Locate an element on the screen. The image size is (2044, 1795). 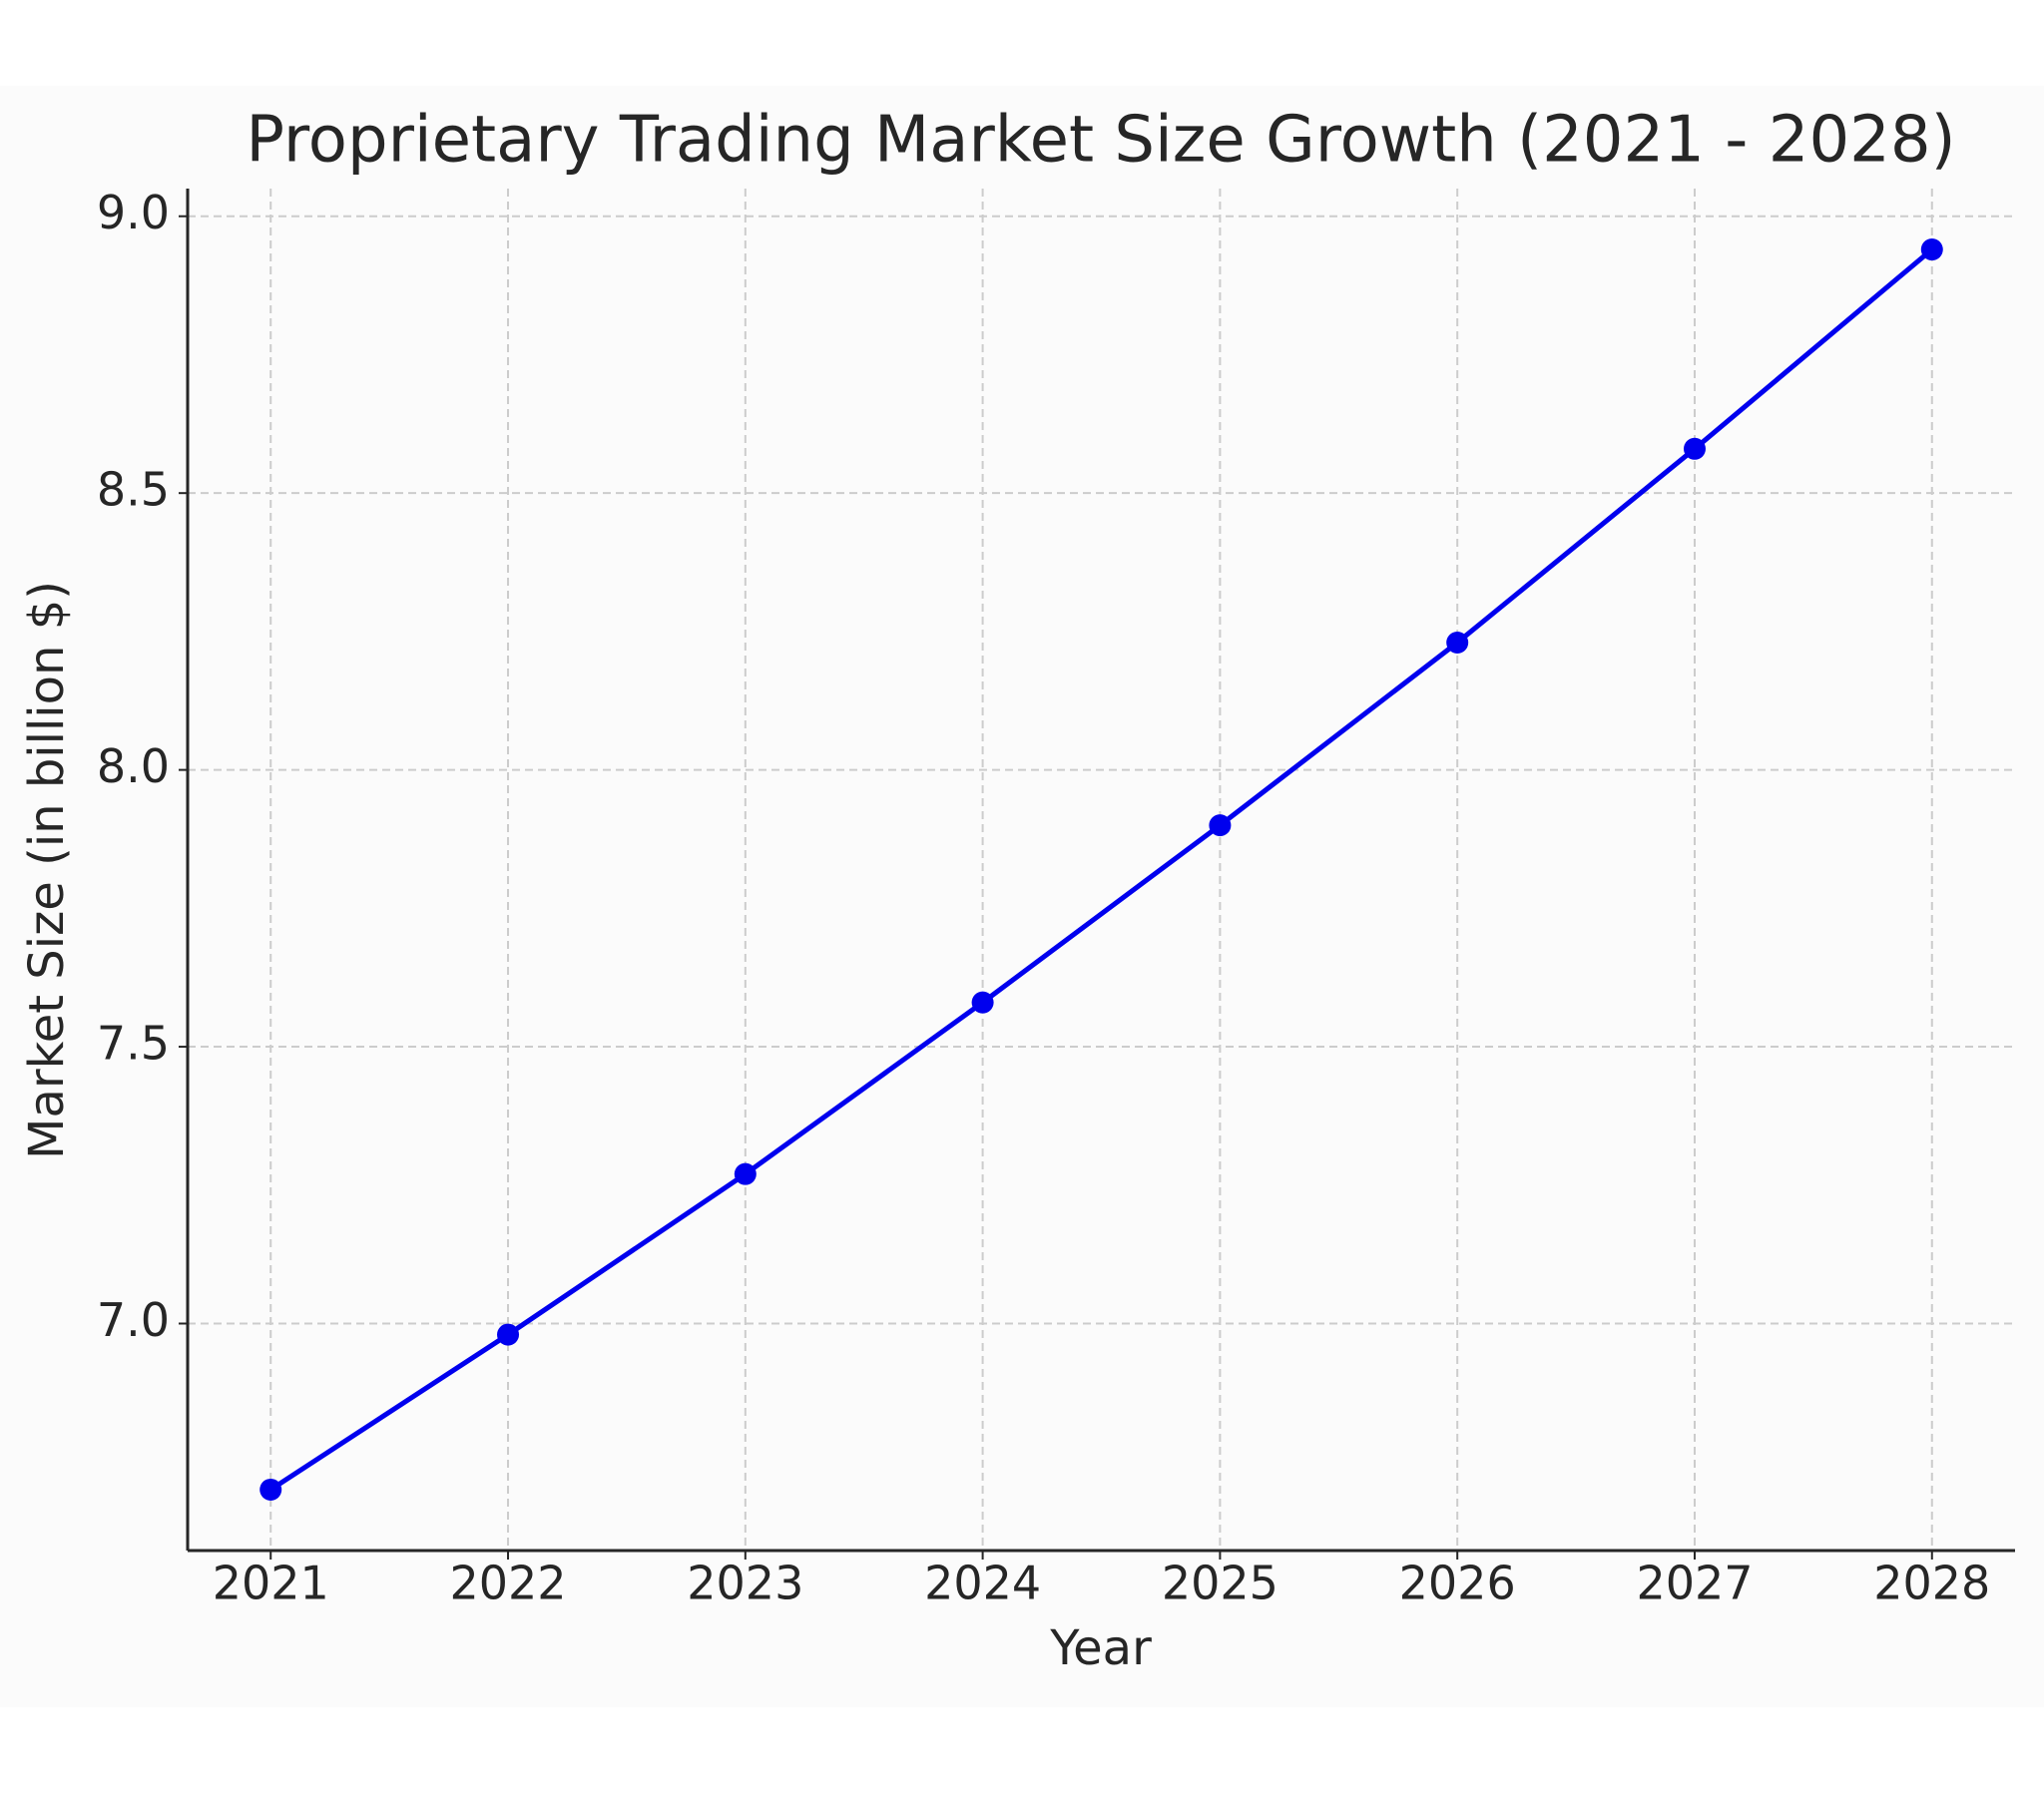
x-tick-label: 2022 is located at coordinates (507, 1583).